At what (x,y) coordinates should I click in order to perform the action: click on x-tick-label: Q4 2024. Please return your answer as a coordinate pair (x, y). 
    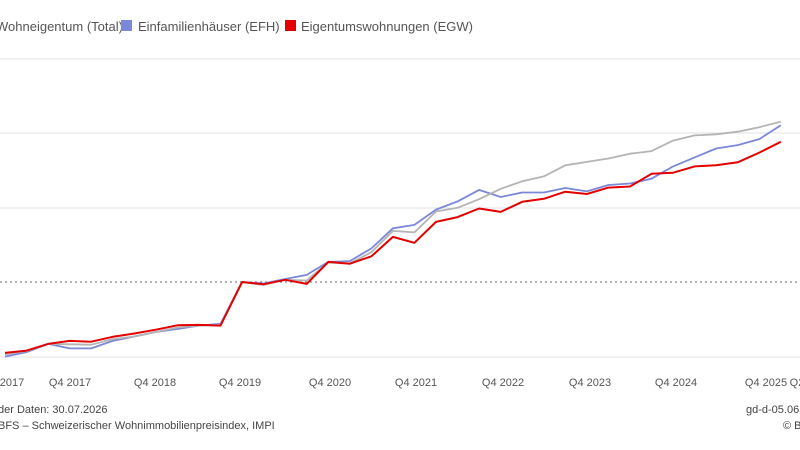
    Looking at the image, I should click on (676, 383).